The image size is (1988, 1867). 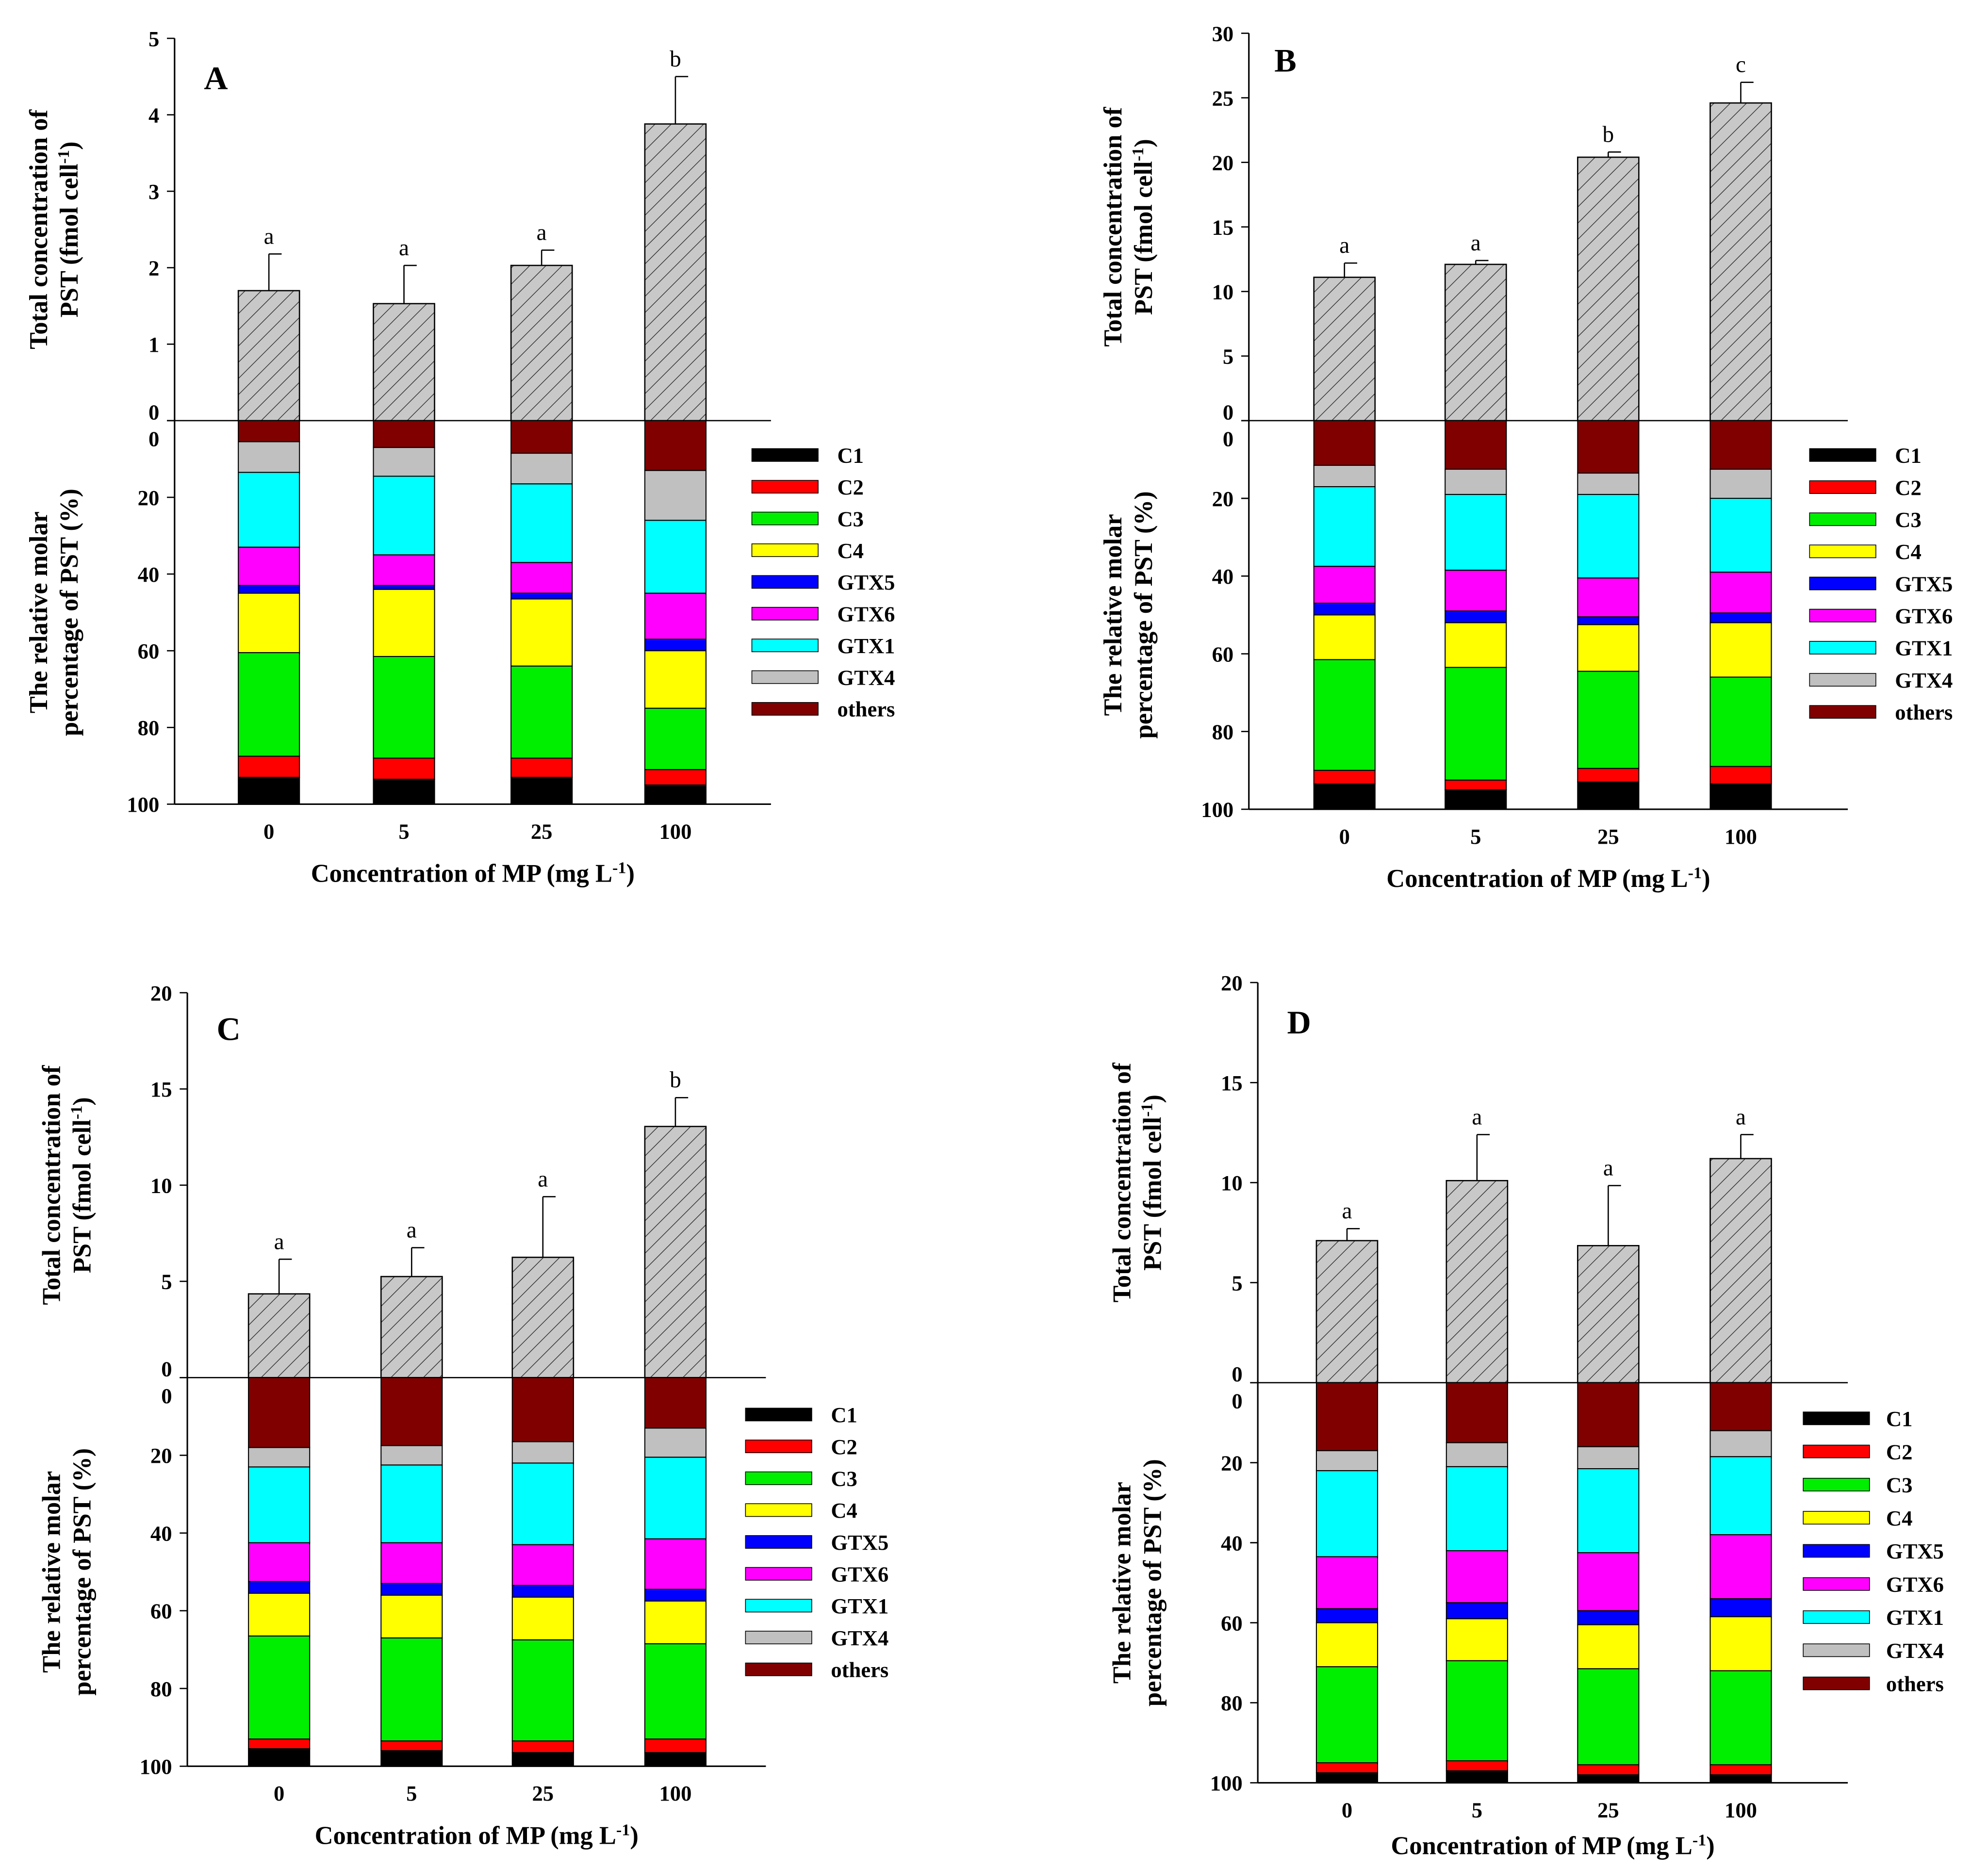 I want to click on legend-swatch-c1, so click(x=1842, y=455).